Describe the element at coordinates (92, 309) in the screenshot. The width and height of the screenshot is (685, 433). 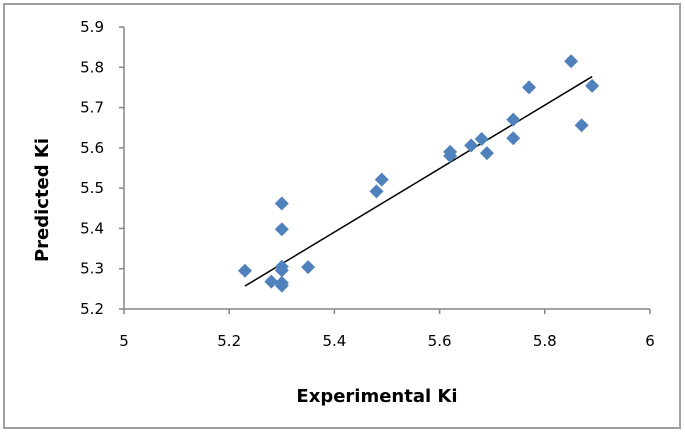
I see `y-tick-label: 5.2` at that location.